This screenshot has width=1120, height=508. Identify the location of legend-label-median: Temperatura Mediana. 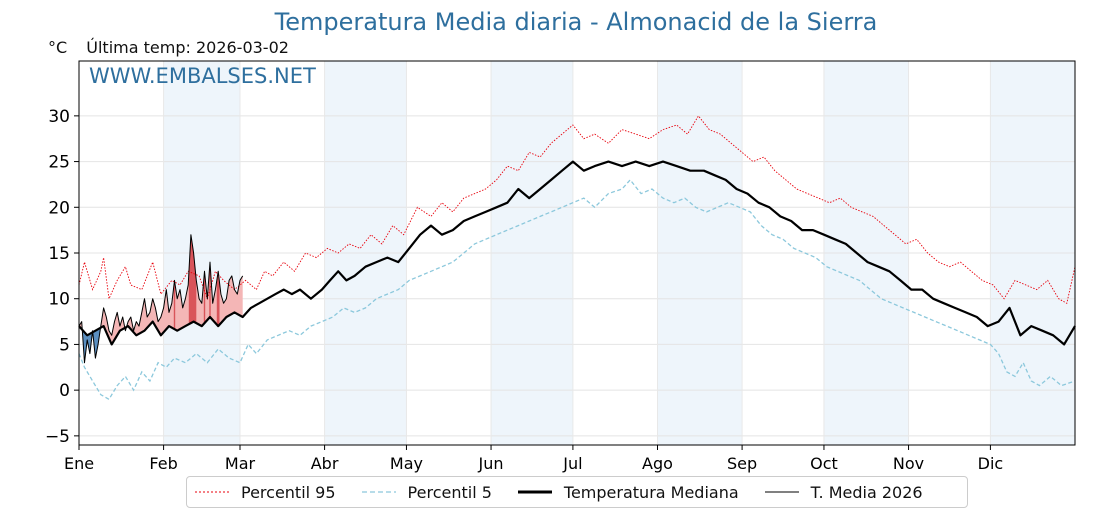
(651, 492).